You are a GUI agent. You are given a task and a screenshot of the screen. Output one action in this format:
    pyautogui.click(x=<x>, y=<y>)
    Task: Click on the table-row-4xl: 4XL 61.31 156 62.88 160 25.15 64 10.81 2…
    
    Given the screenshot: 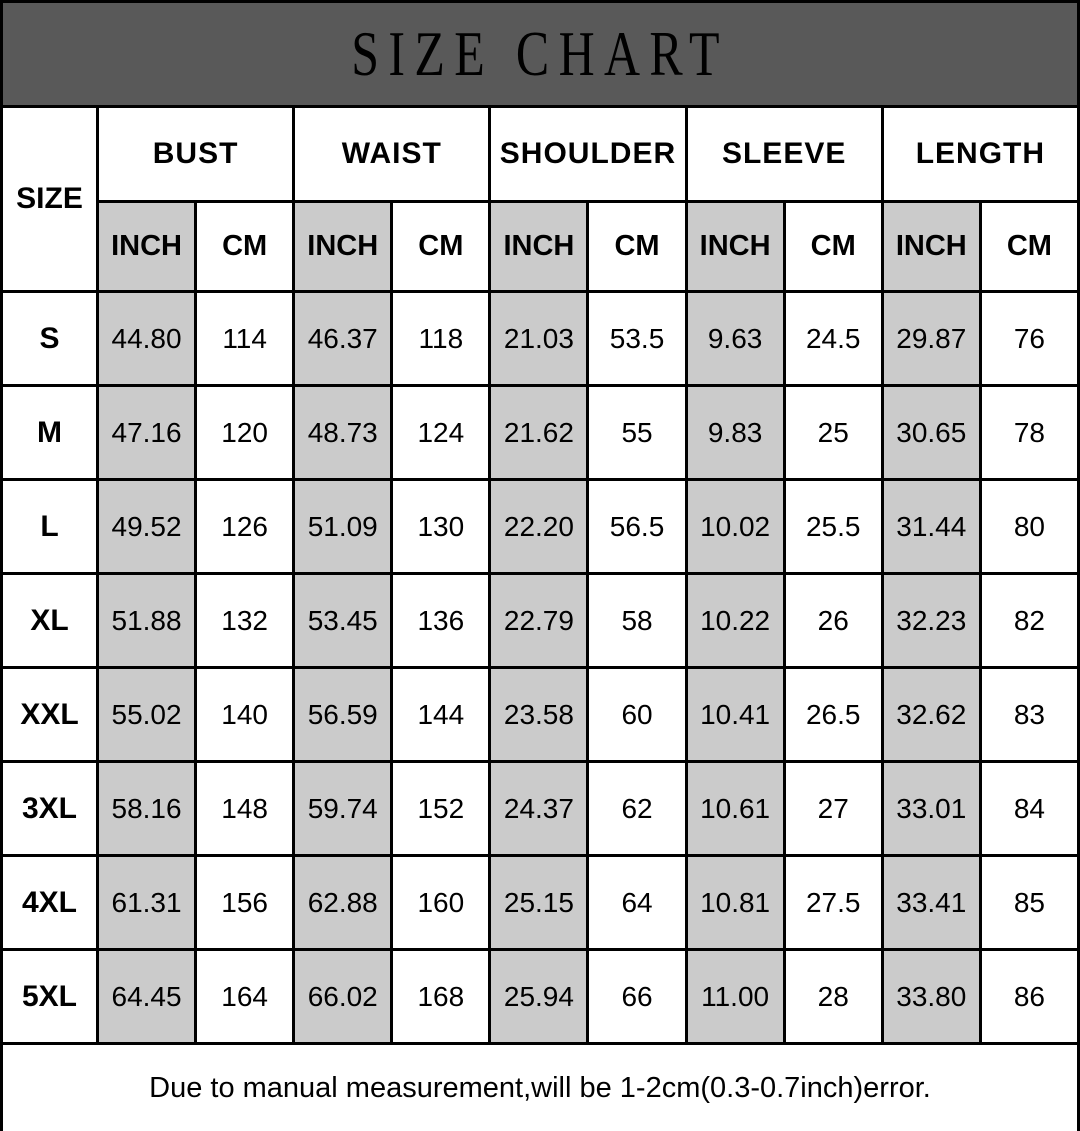 What is the action you would take?
    pyautogui.click(x=540, y=902)
    